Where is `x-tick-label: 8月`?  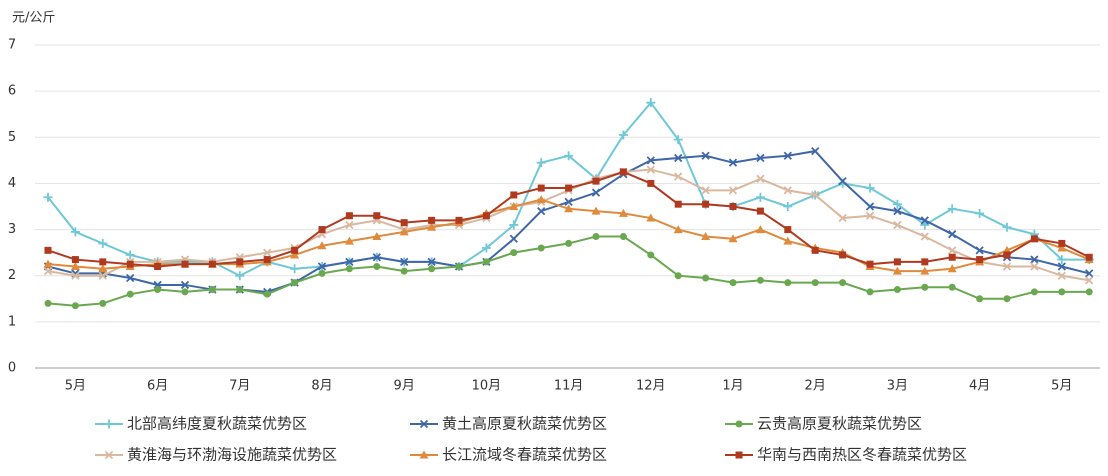
x-tick-label: 8月 is located at coordinates (321, 386).